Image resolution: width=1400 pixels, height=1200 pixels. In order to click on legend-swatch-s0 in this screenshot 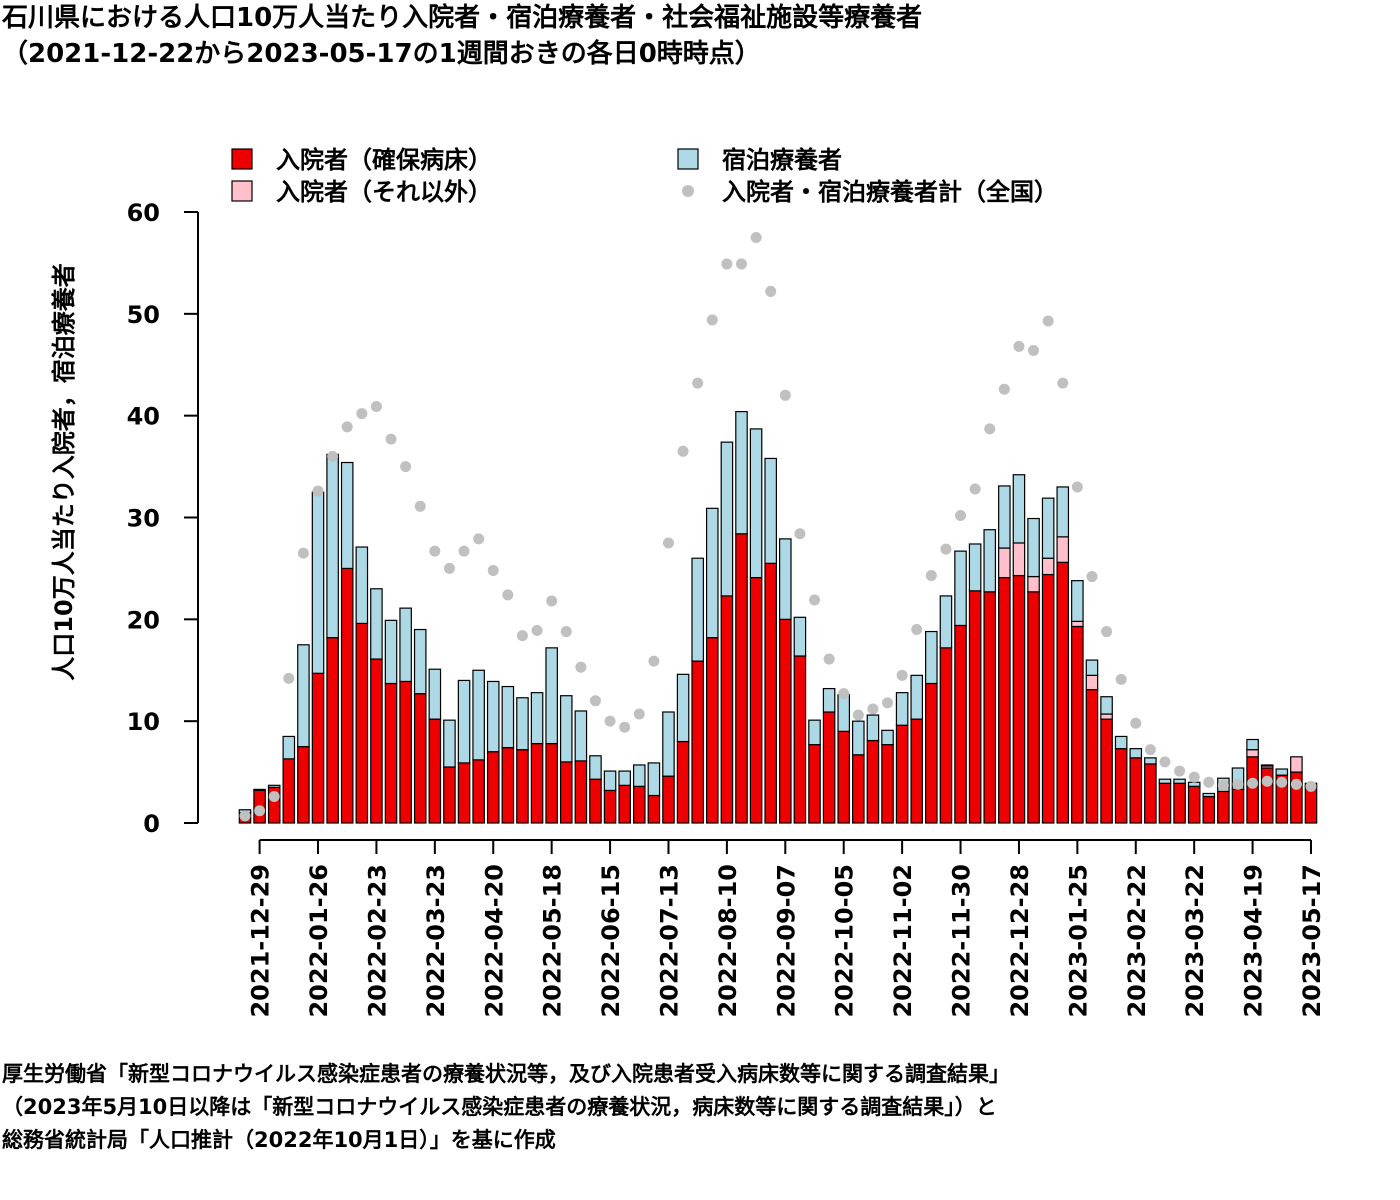, I will do `click(242, 159)`.